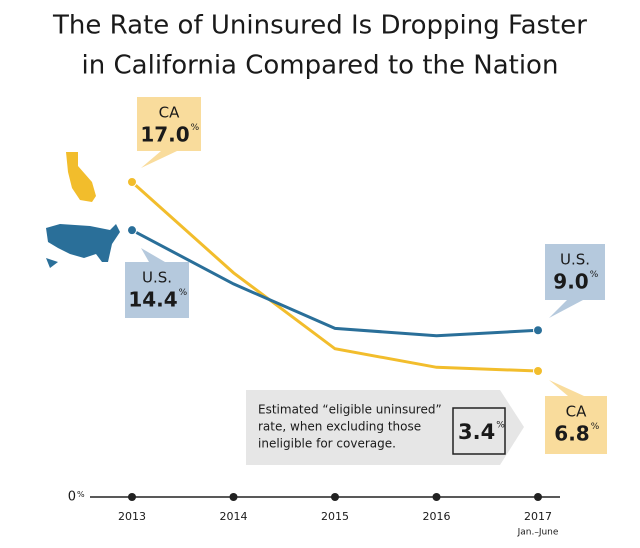 This screenshot has height=548, width=640. Describe the element at coordinates (164, 135) in the screenshot. I see `value-label: 17.0` at that location.